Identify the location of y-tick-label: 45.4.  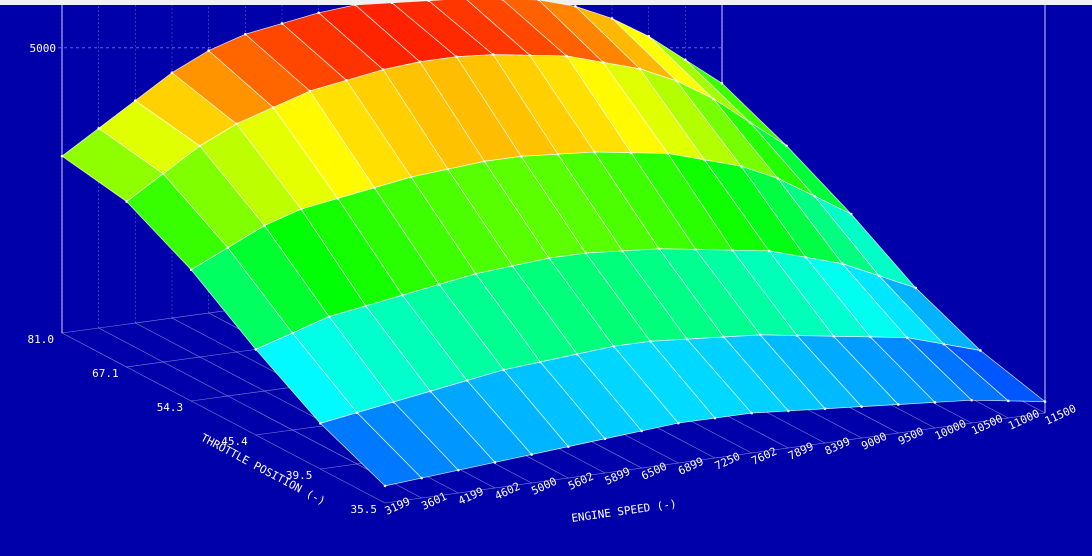
(234, 441).